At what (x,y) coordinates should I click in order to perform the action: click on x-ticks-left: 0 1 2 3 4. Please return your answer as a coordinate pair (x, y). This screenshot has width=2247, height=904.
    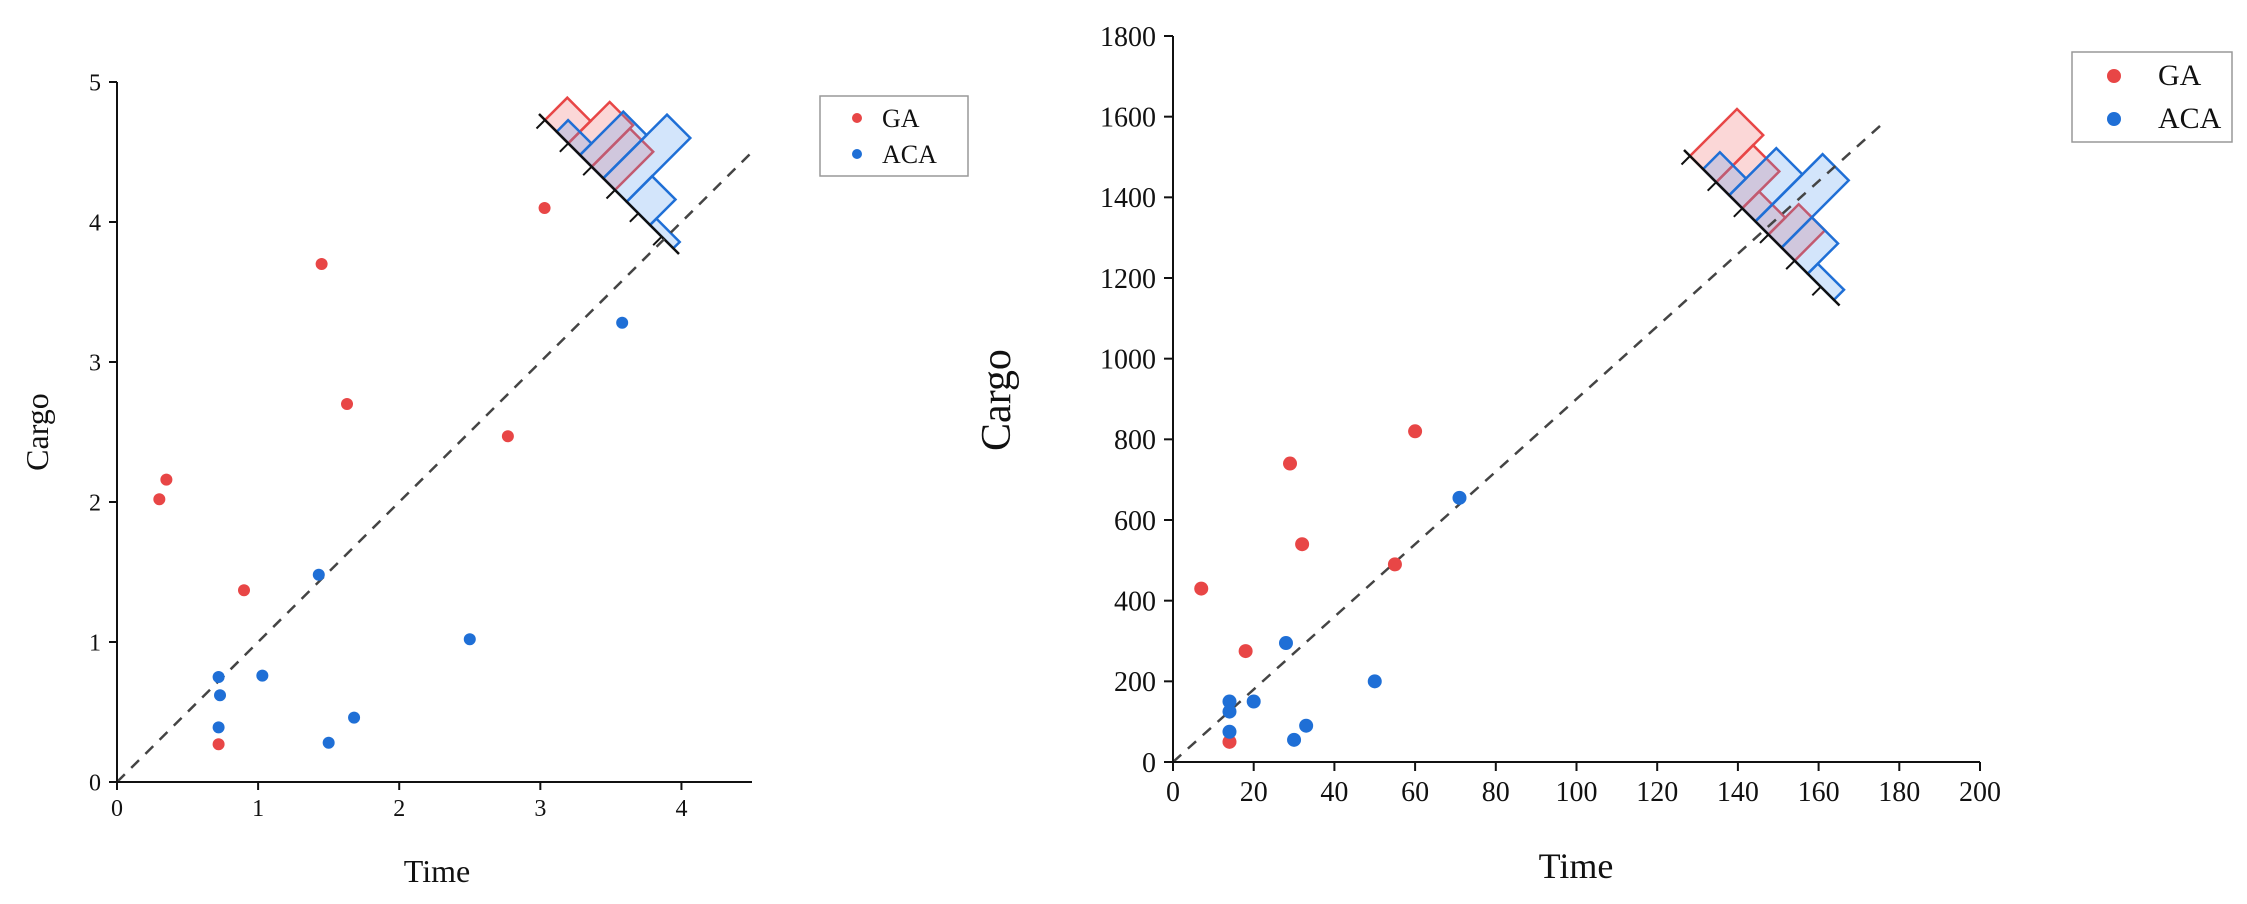
    Looking at the image, I should click on (399, 802).